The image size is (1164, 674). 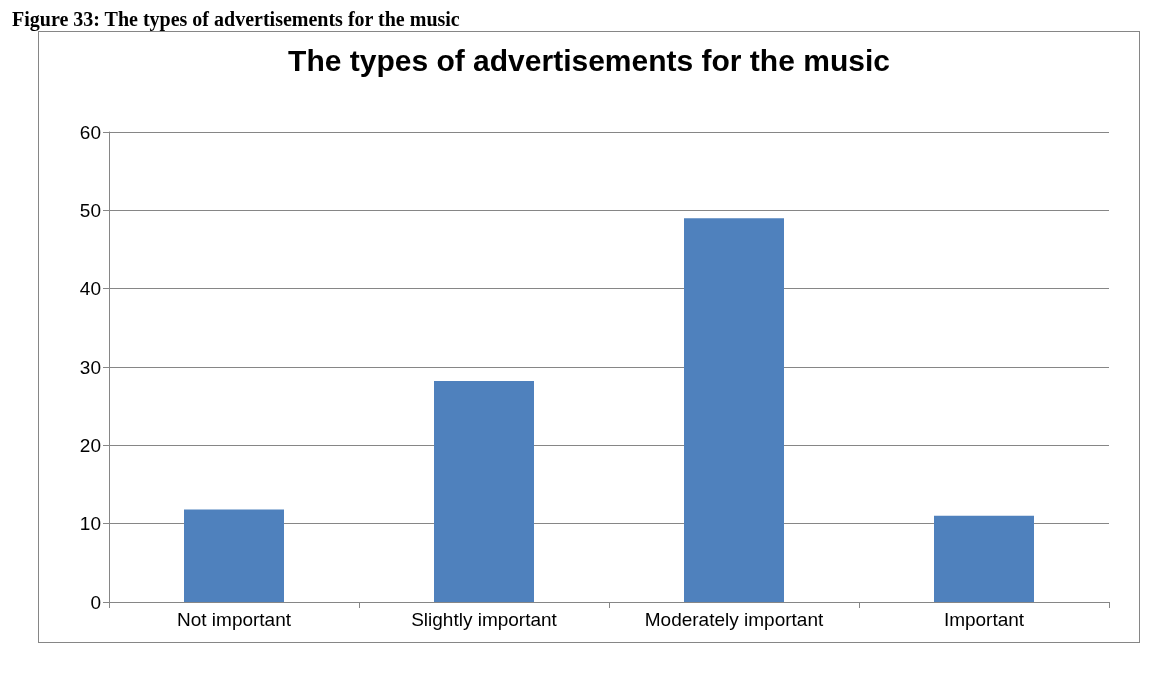 I want to click on y-tick-label: 20, so click(x=90, y=445).